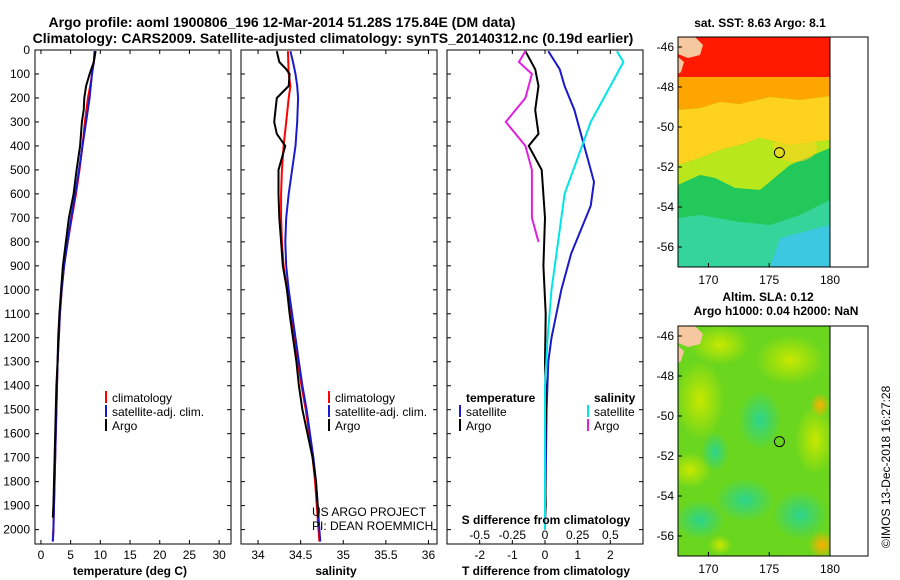 The height and width of the screenshot is (580, 900). I want to click on x-tick-label: 35.5, so click(386, 555).